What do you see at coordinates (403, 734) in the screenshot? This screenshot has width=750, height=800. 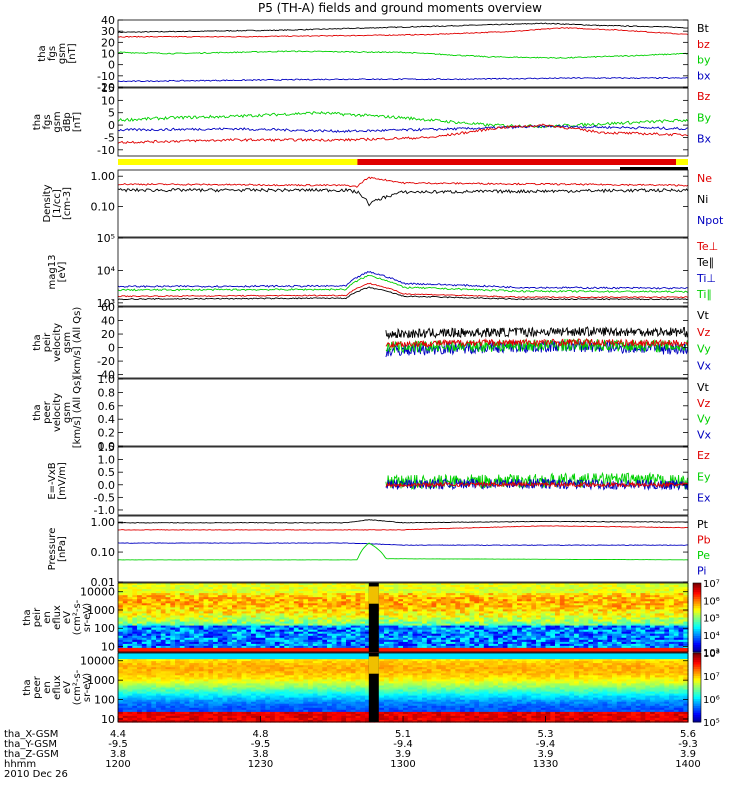 I see `time-axis-value: 5.1` at bounding box center [403, 734].